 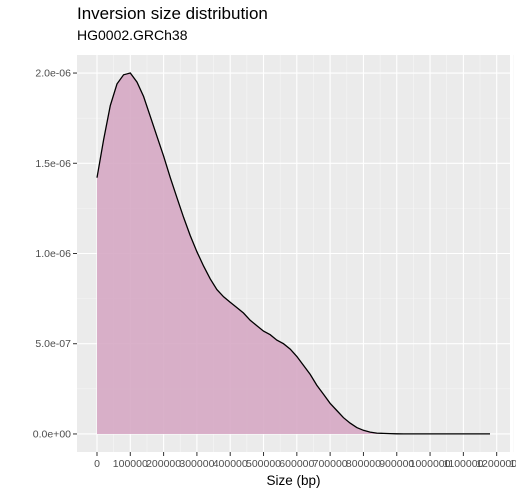 I want to click on x-tick-label: 400000, so click(x=230, y=464).